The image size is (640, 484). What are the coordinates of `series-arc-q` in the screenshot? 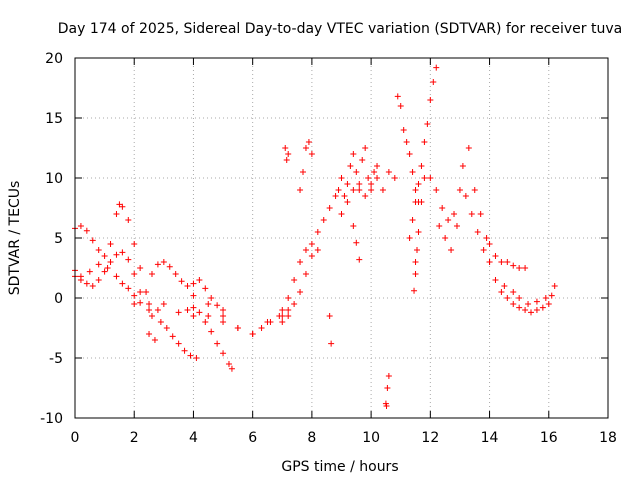 It's located at (423, 152).